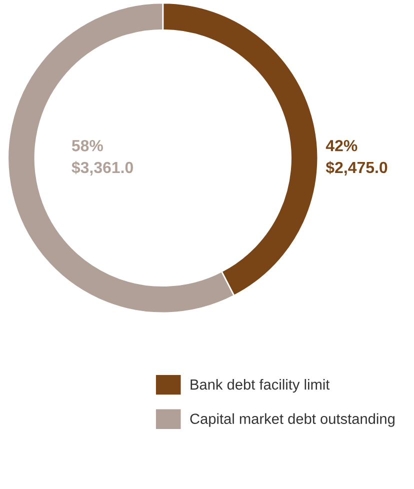  What do you see at coordinates (102, 158) in the screenshot?
I see `data-label: 58% $3,361.0` at bounding box center [102, 158].